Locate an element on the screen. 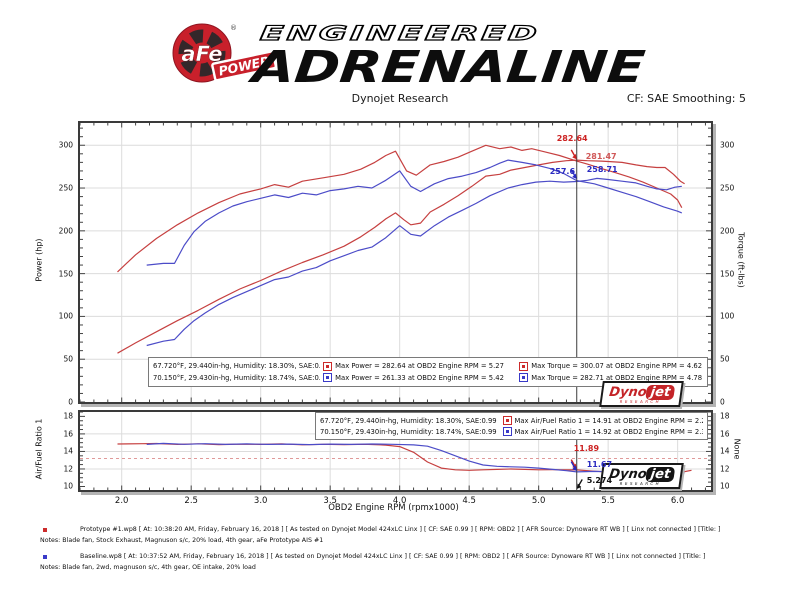  registered-mark: ® is located at coordinates (233, 28).